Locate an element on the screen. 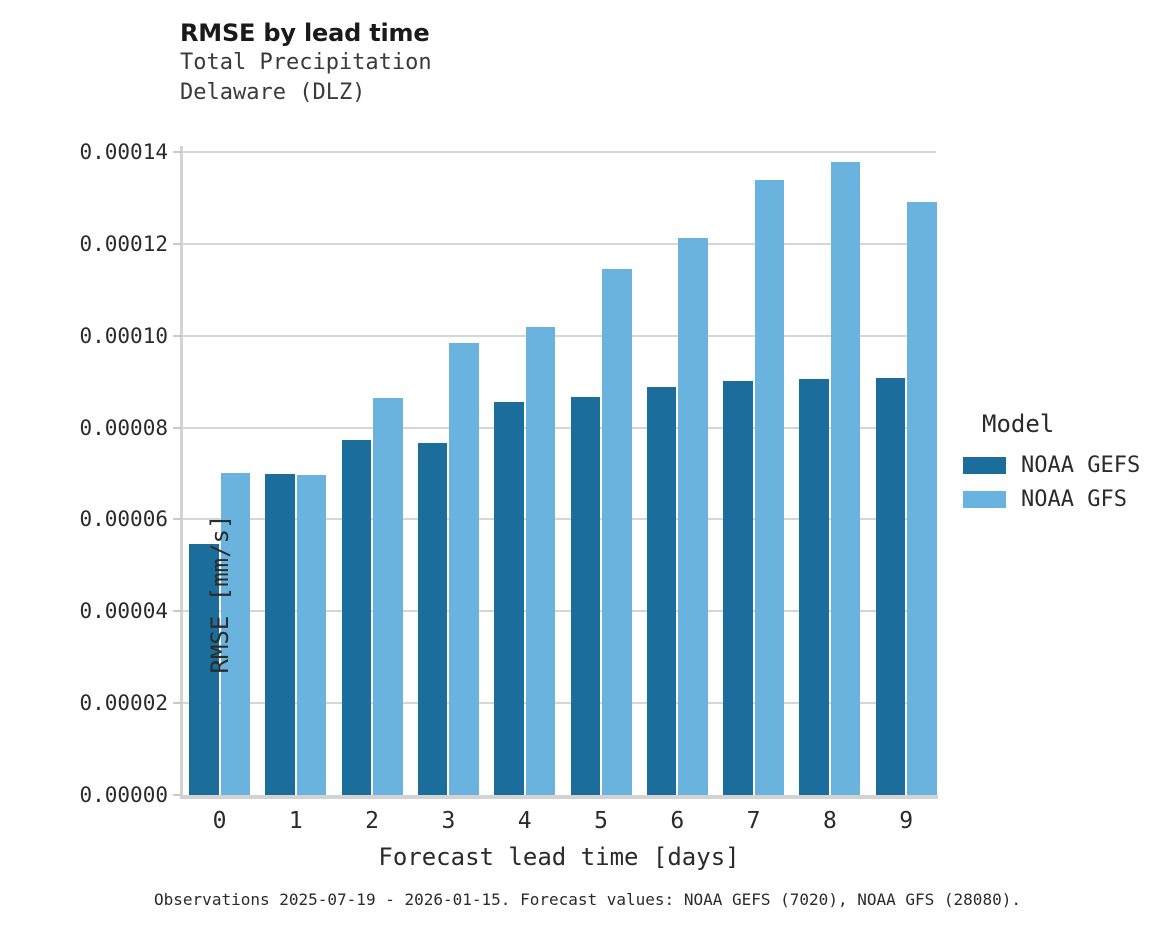  y-axis-tick-label: 0.00014 is located at coordinates (123, 152).